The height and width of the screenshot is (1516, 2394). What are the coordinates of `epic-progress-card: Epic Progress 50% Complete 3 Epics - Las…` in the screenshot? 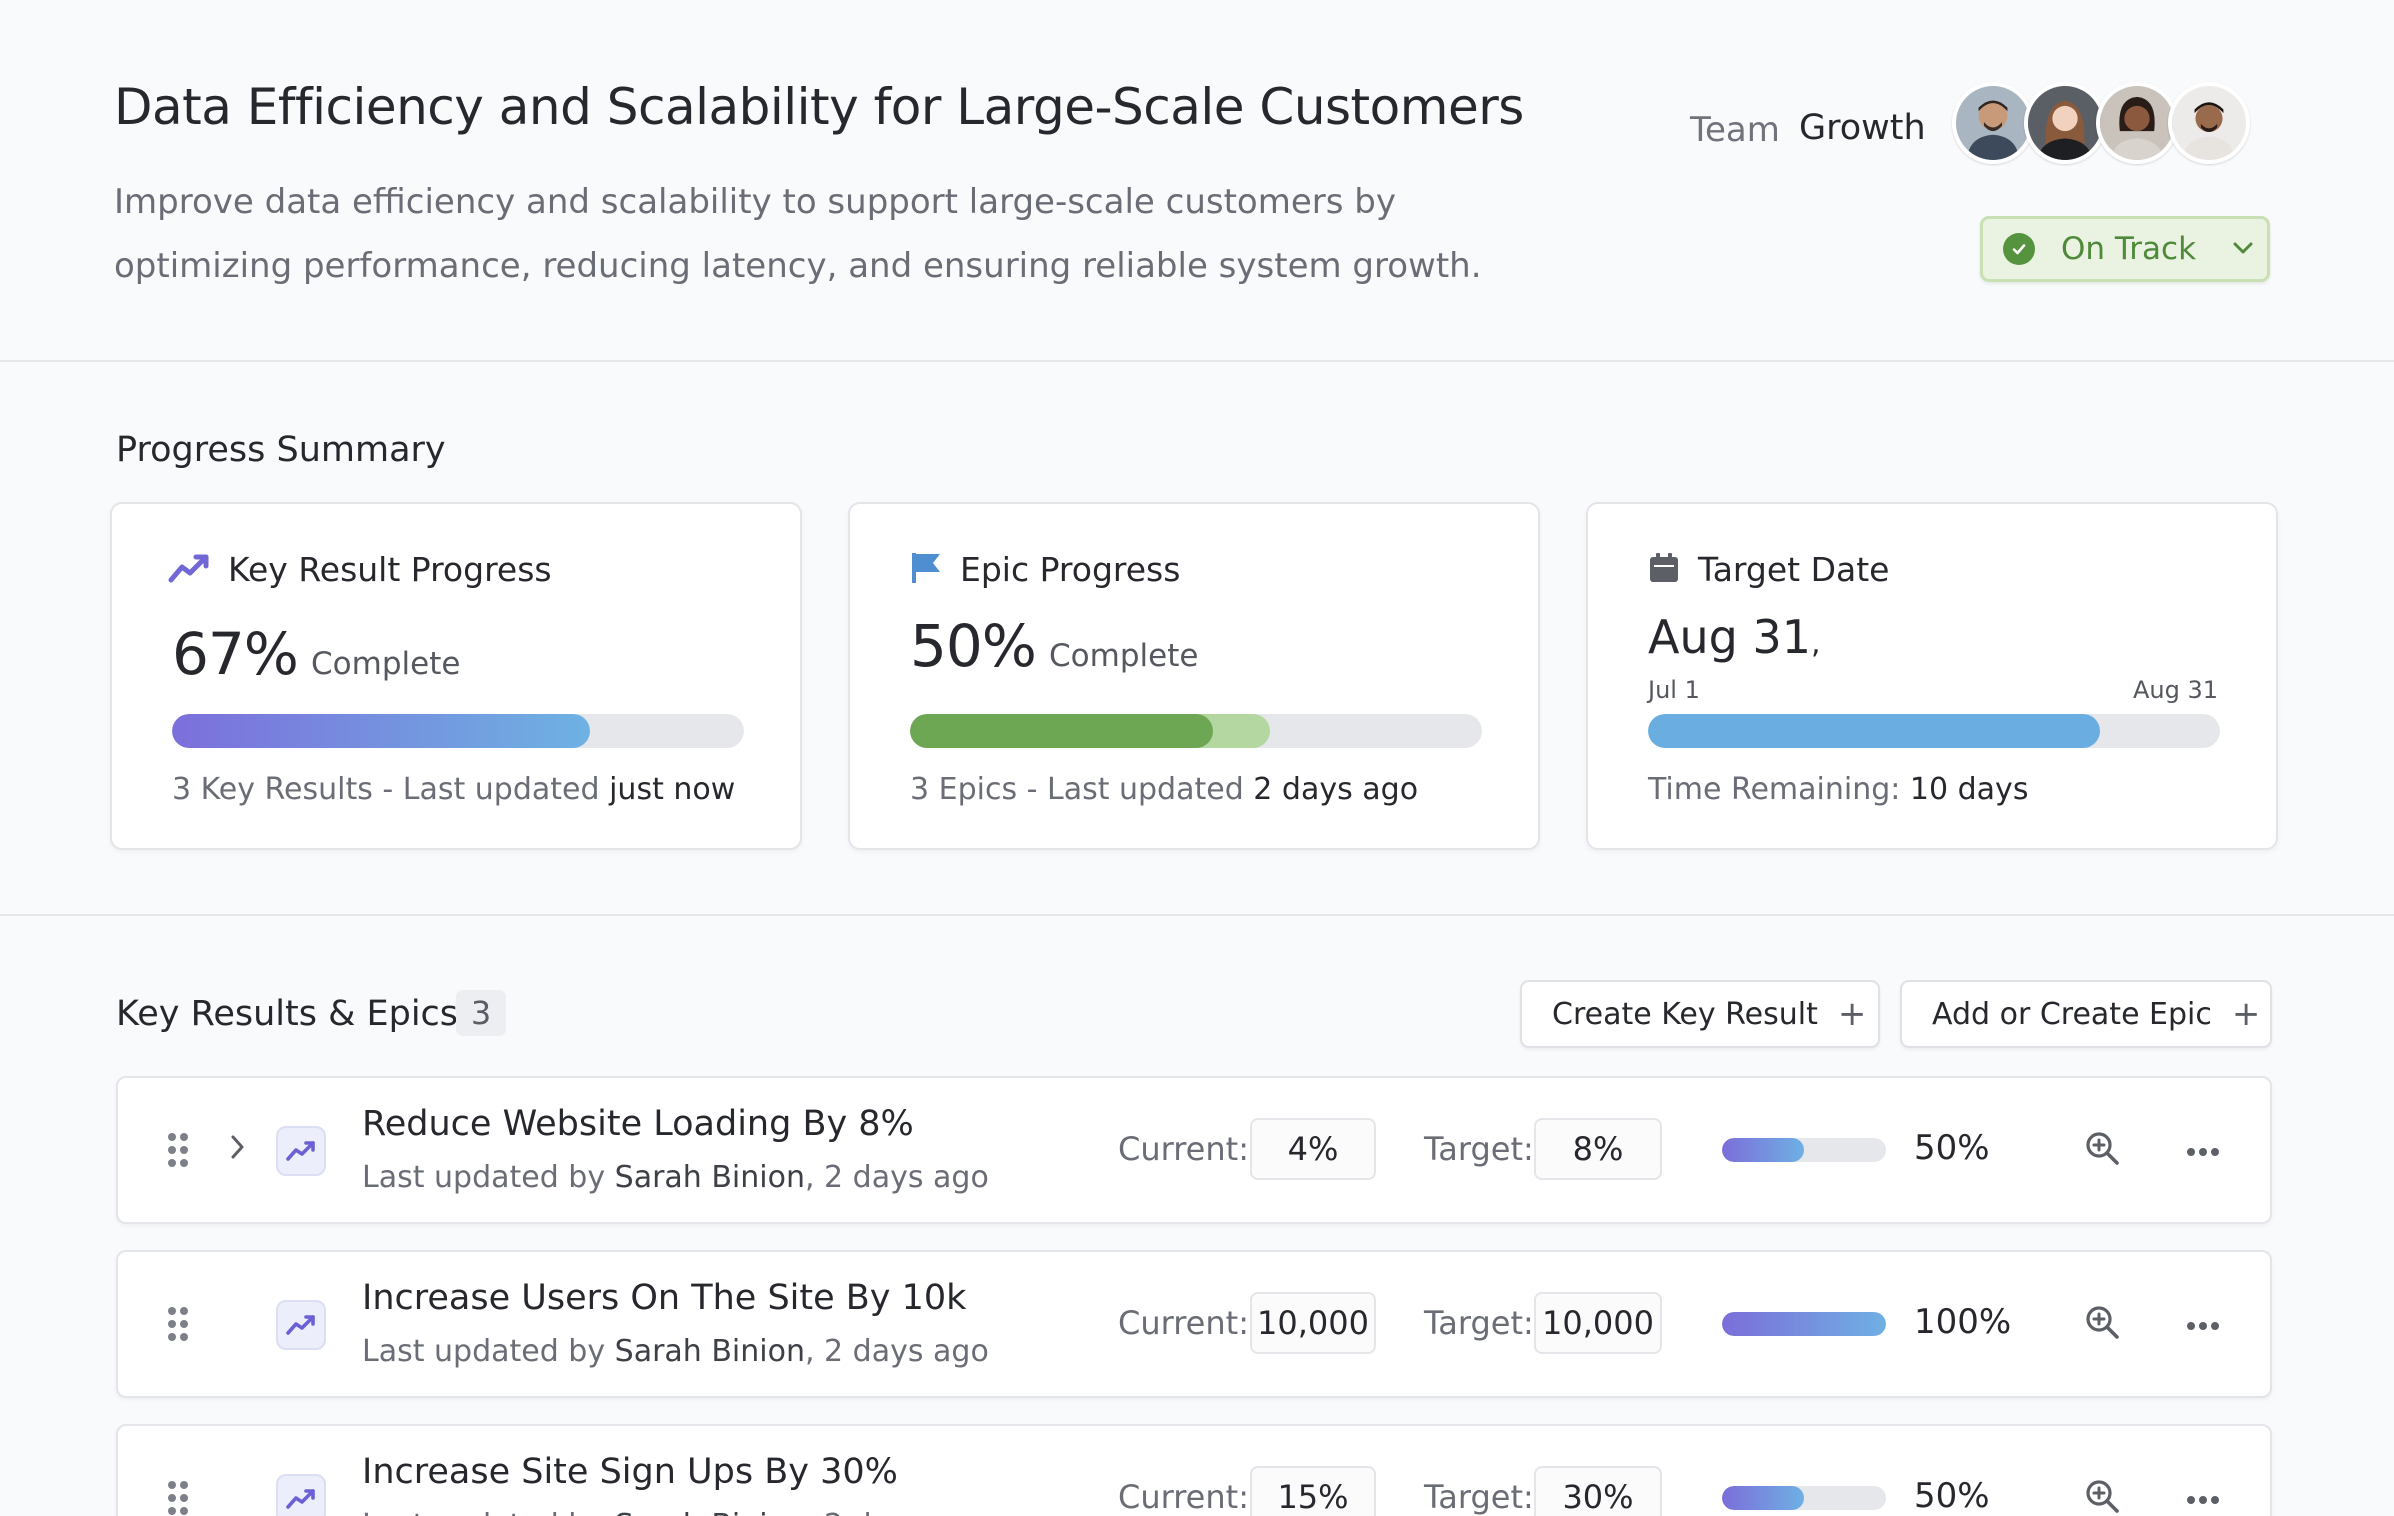 It's located at (1194, 676).